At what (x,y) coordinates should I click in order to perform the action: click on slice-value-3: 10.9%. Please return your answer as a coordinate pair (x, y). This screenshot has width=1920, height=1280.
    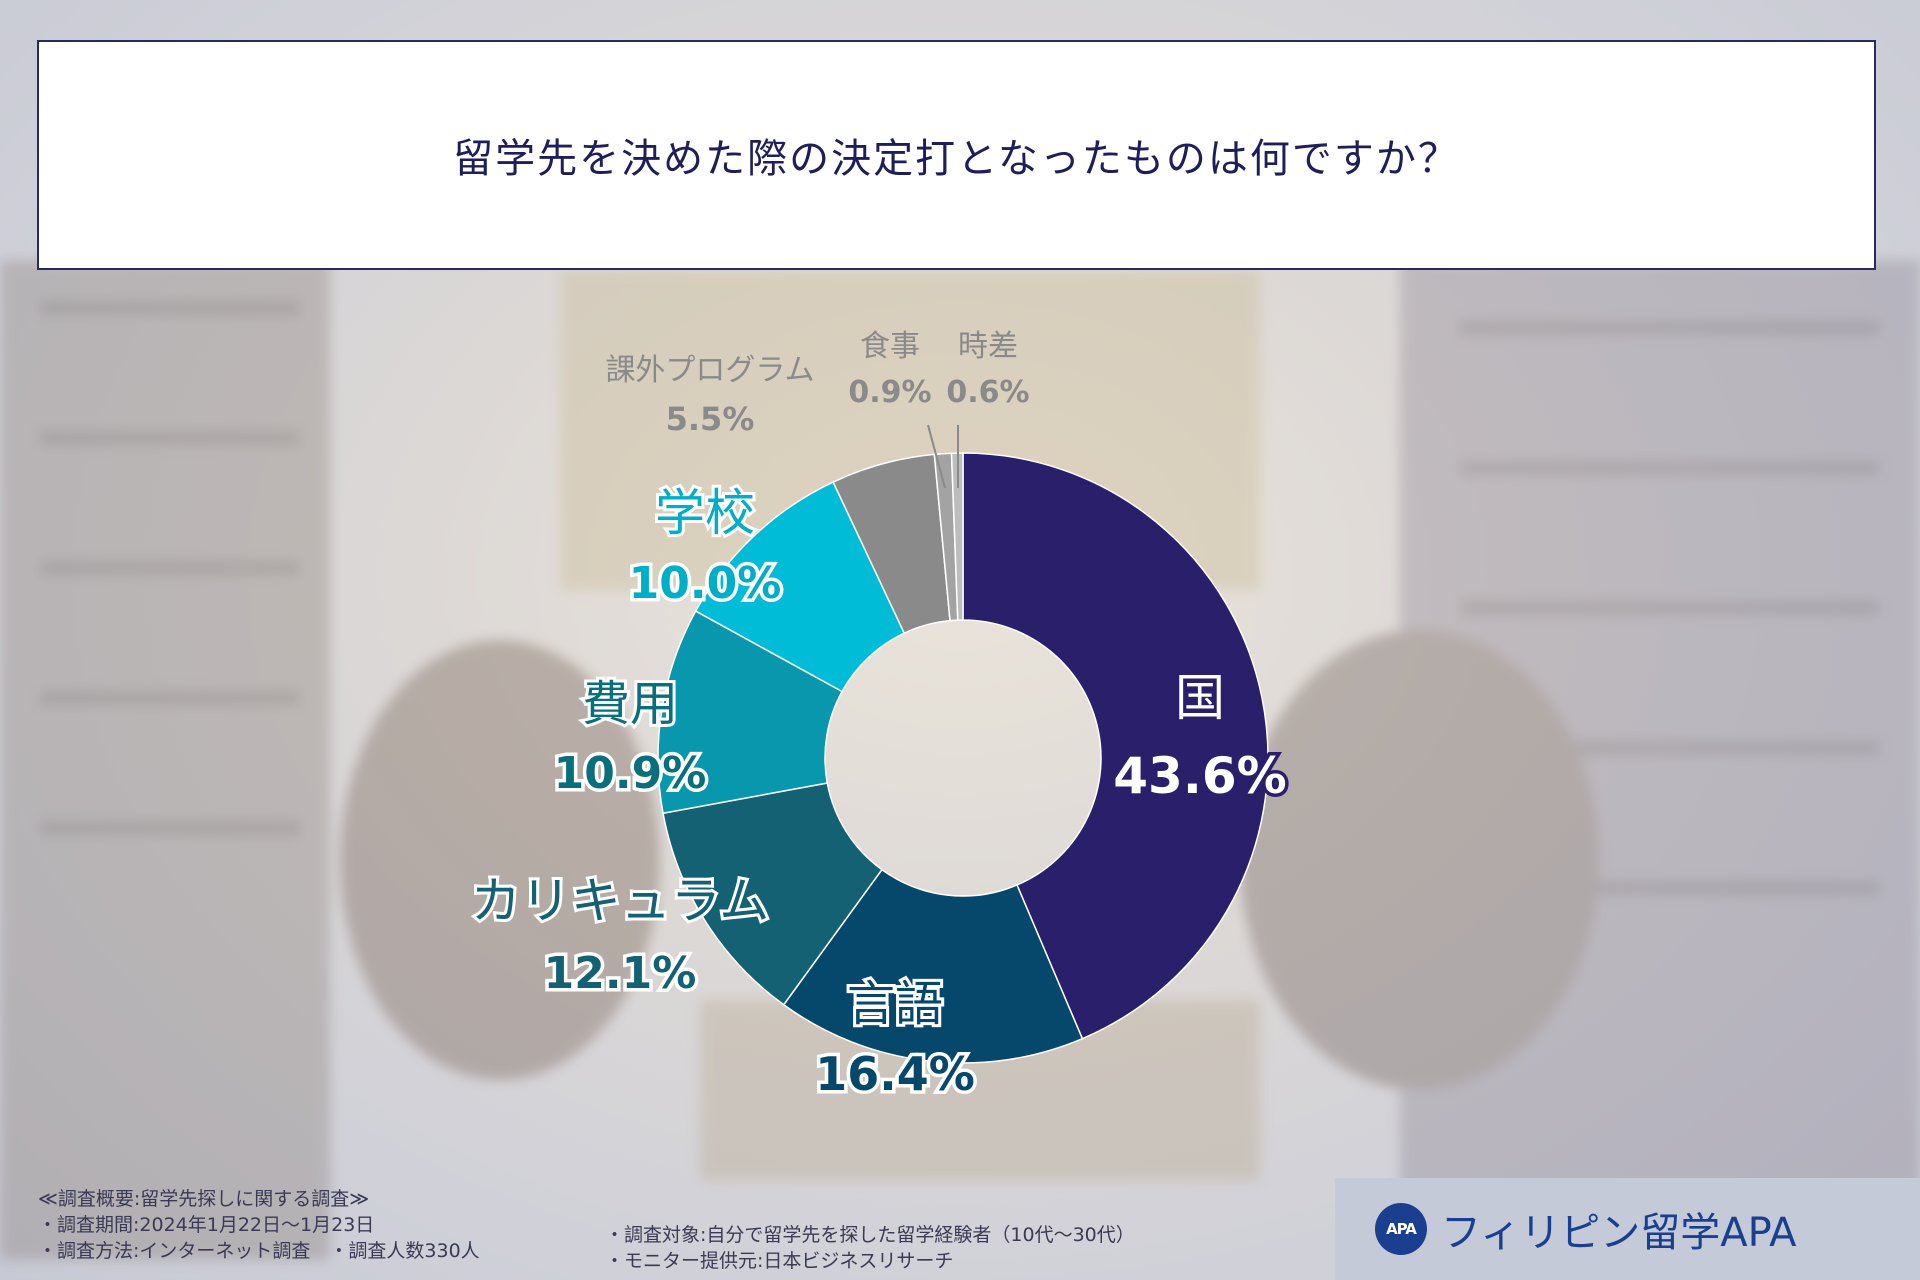
    Looking at the image, I should click on (630, 773).